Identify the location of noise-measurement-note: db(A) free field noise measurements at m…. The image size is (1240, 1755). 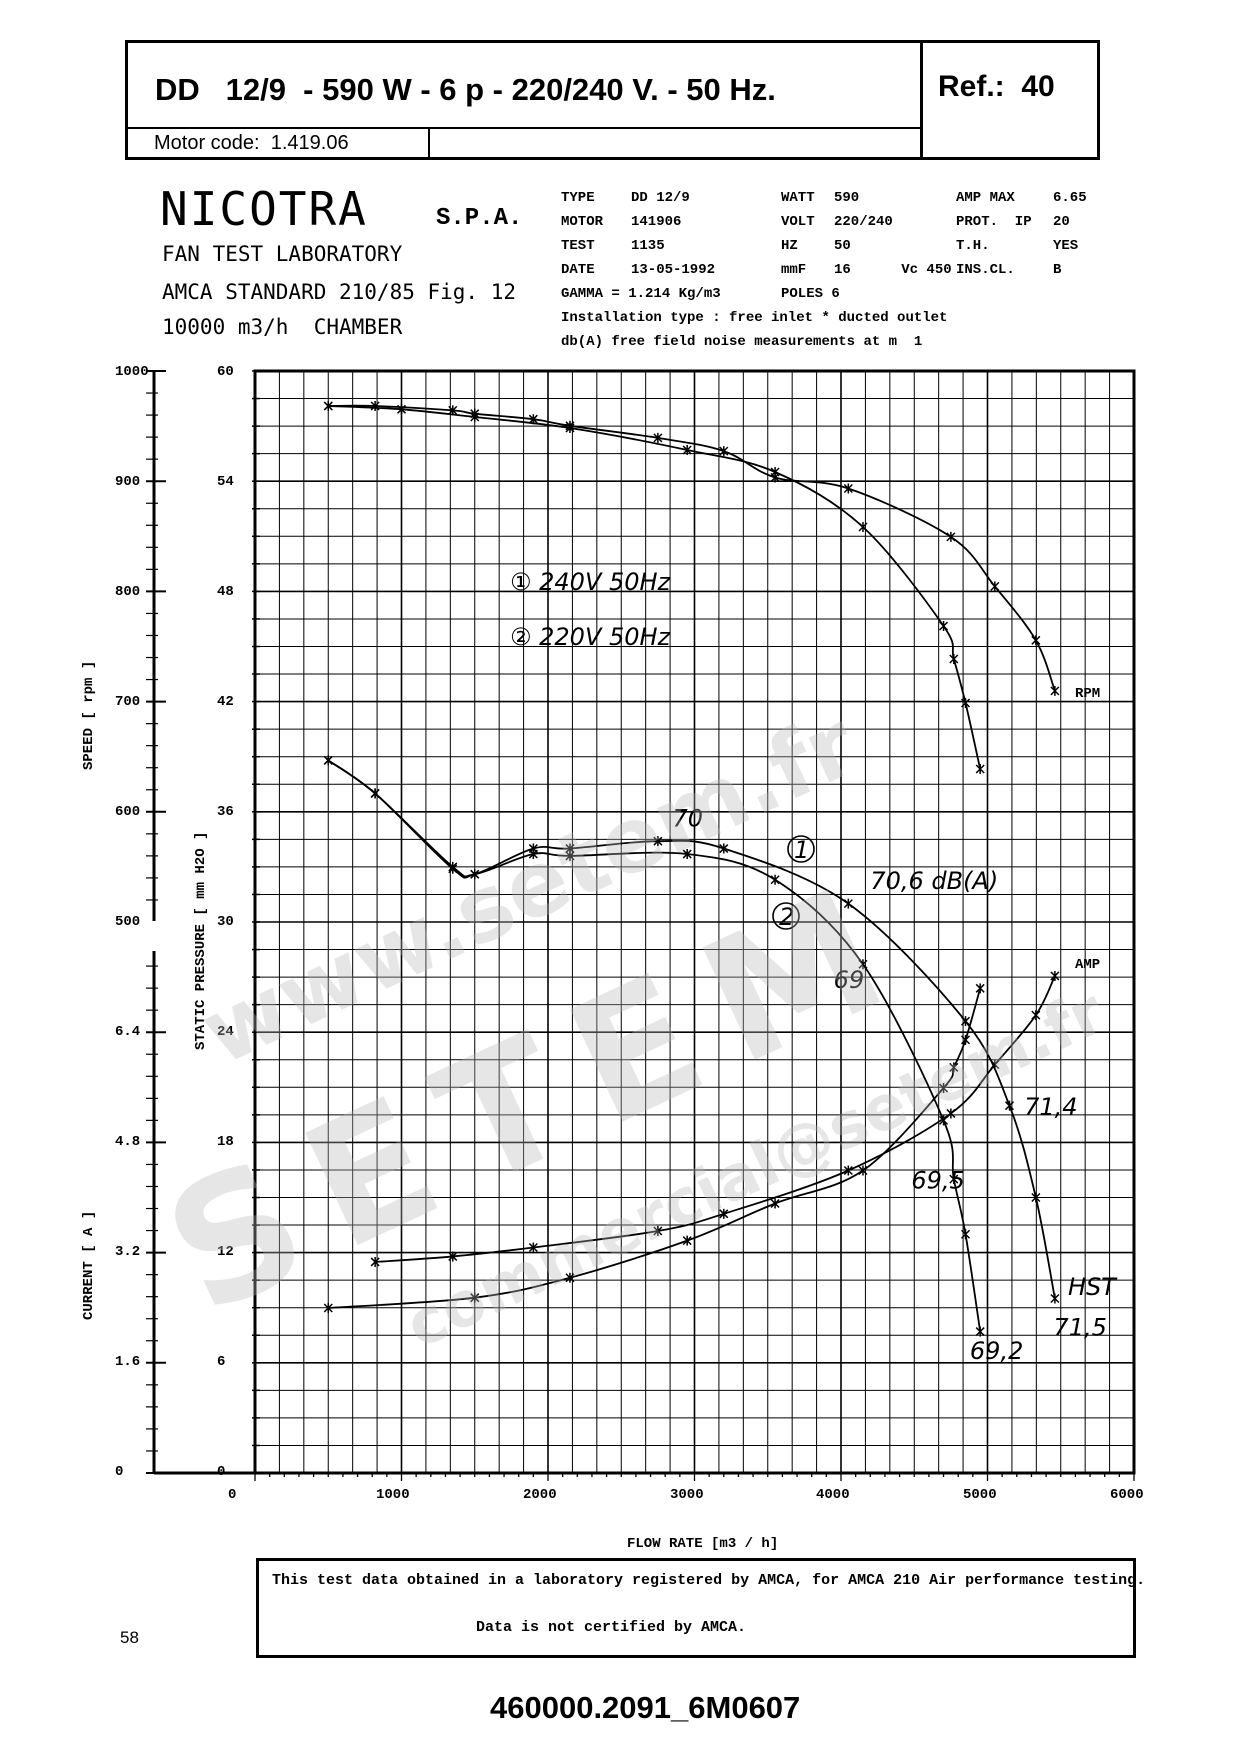
(742, 342).